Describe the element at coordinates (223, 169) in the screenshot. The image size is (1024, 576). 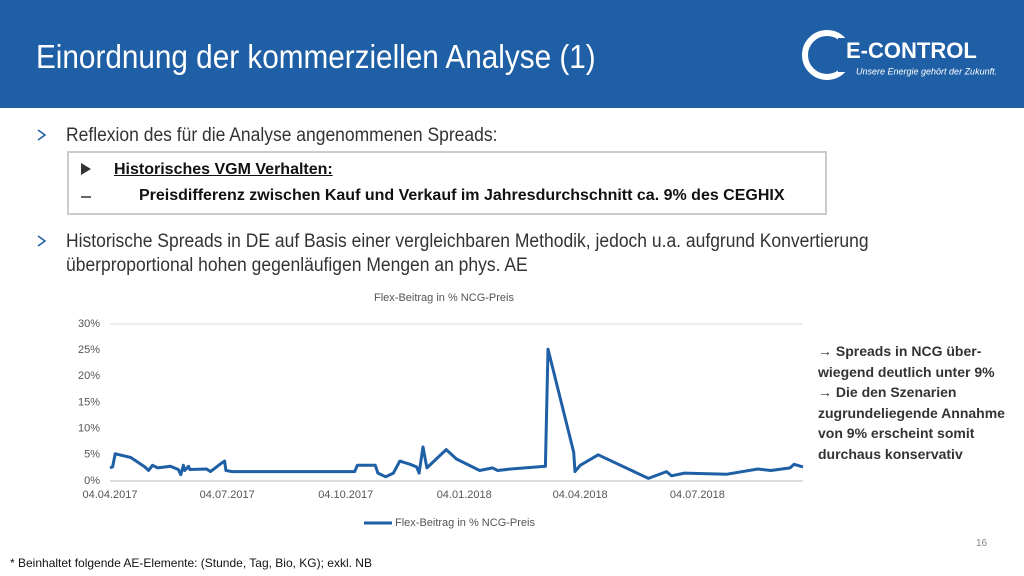
I see `box-heading: Historisches VGM Verhalten:` at that location.